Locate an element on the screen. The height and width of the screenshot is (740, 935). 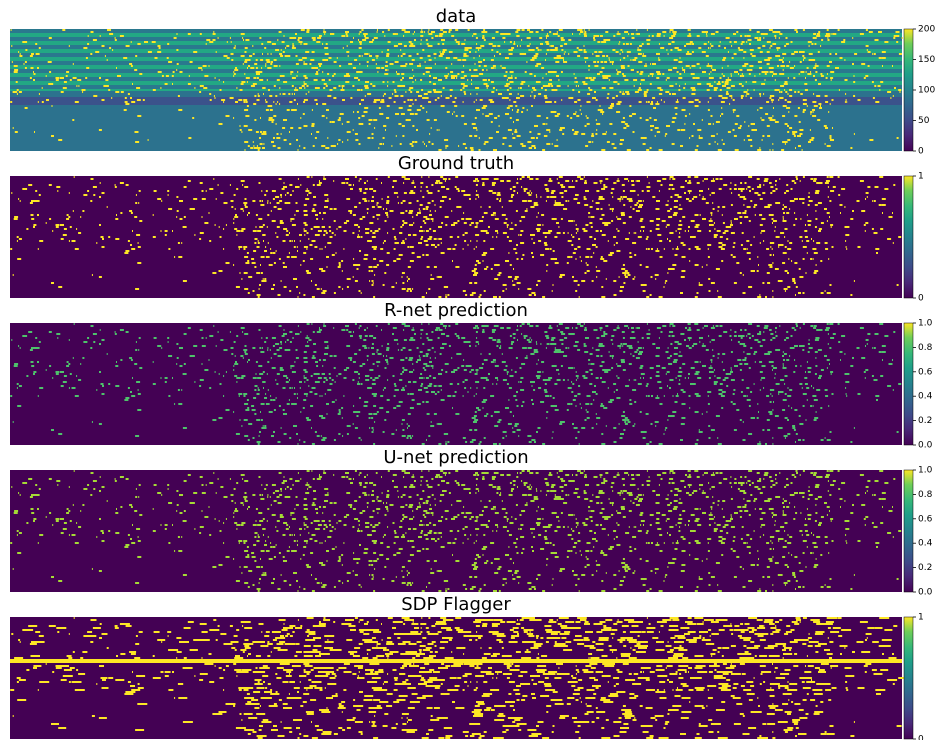
colorbar-tick-label: 100 is located at coordinates (926, 91).